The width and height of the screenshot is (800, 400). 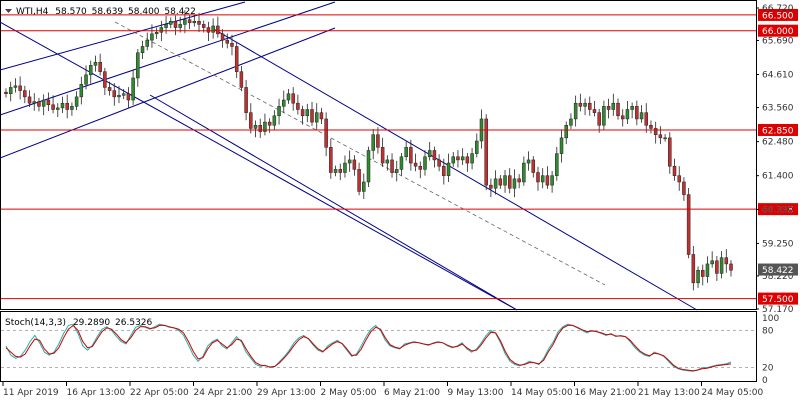 I want to click on time-tick-label: 2 May 05:00, so click(x=349, y=393).